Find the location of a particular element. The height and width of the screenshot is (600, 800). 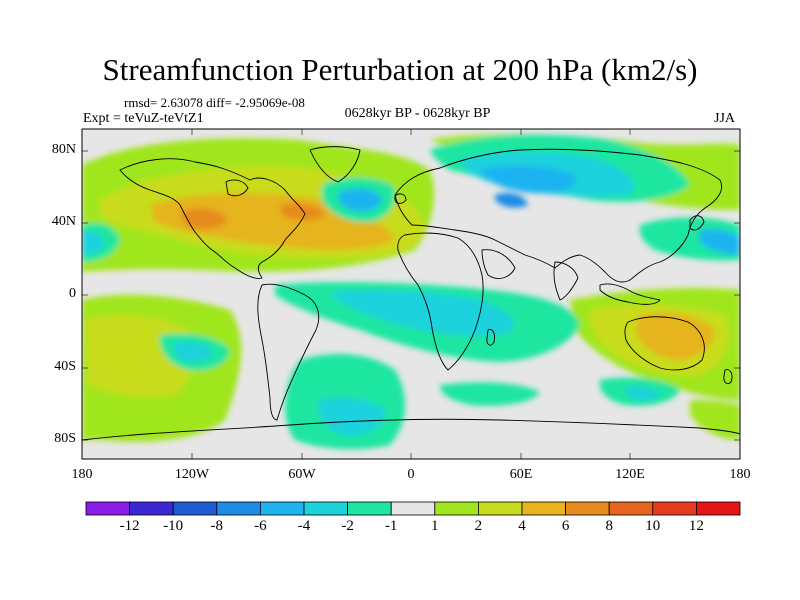

lon-label-60e: 60E is located at coordinates (521, 474).